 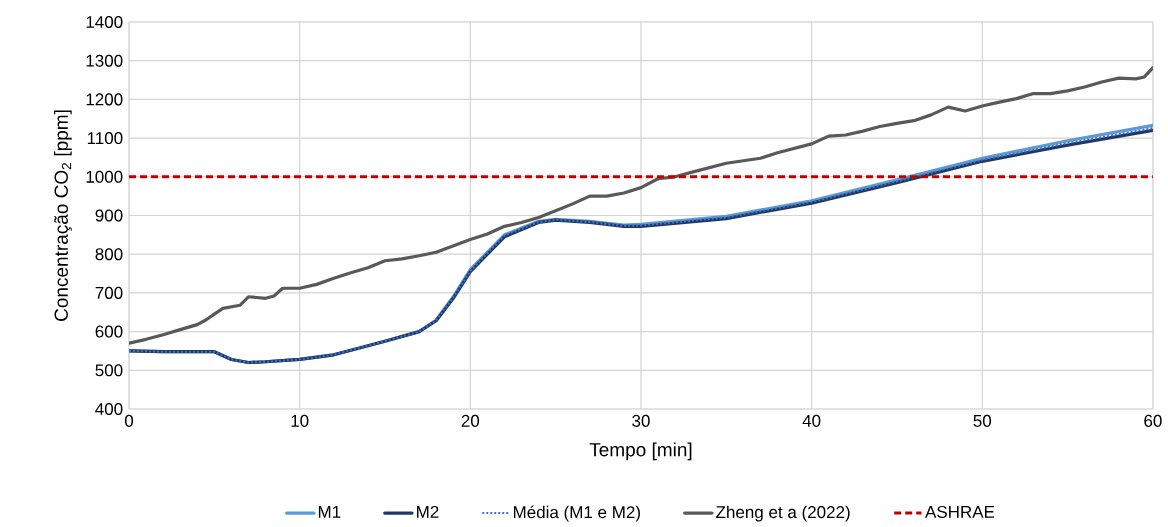 I want to click on y-tick-label: 800, so click(x=109, y=254).